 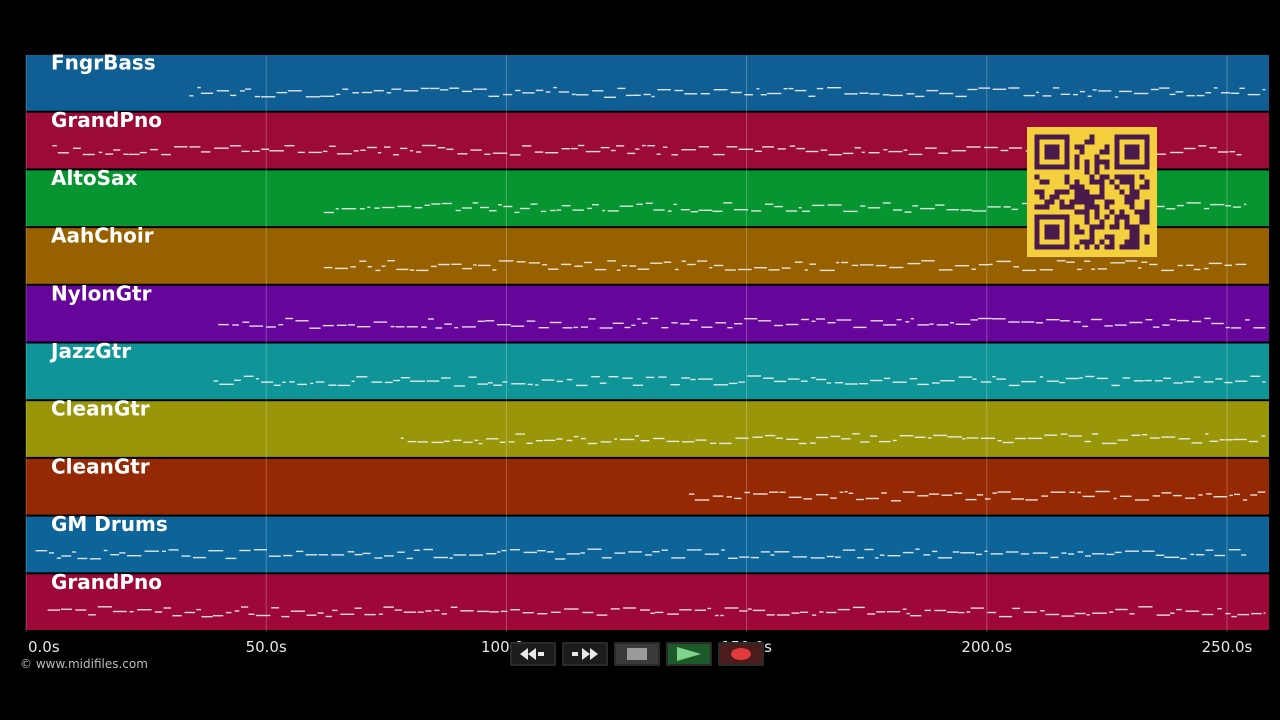 I want to click on play-button, so click(x=689, y=654).